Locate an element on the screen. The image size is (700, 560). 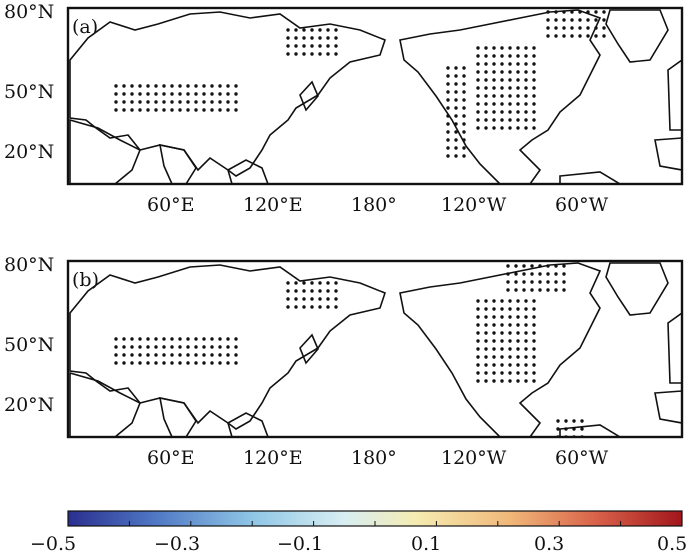
lat-label-20n-b: 20°N is located at coordinates (29, 405).